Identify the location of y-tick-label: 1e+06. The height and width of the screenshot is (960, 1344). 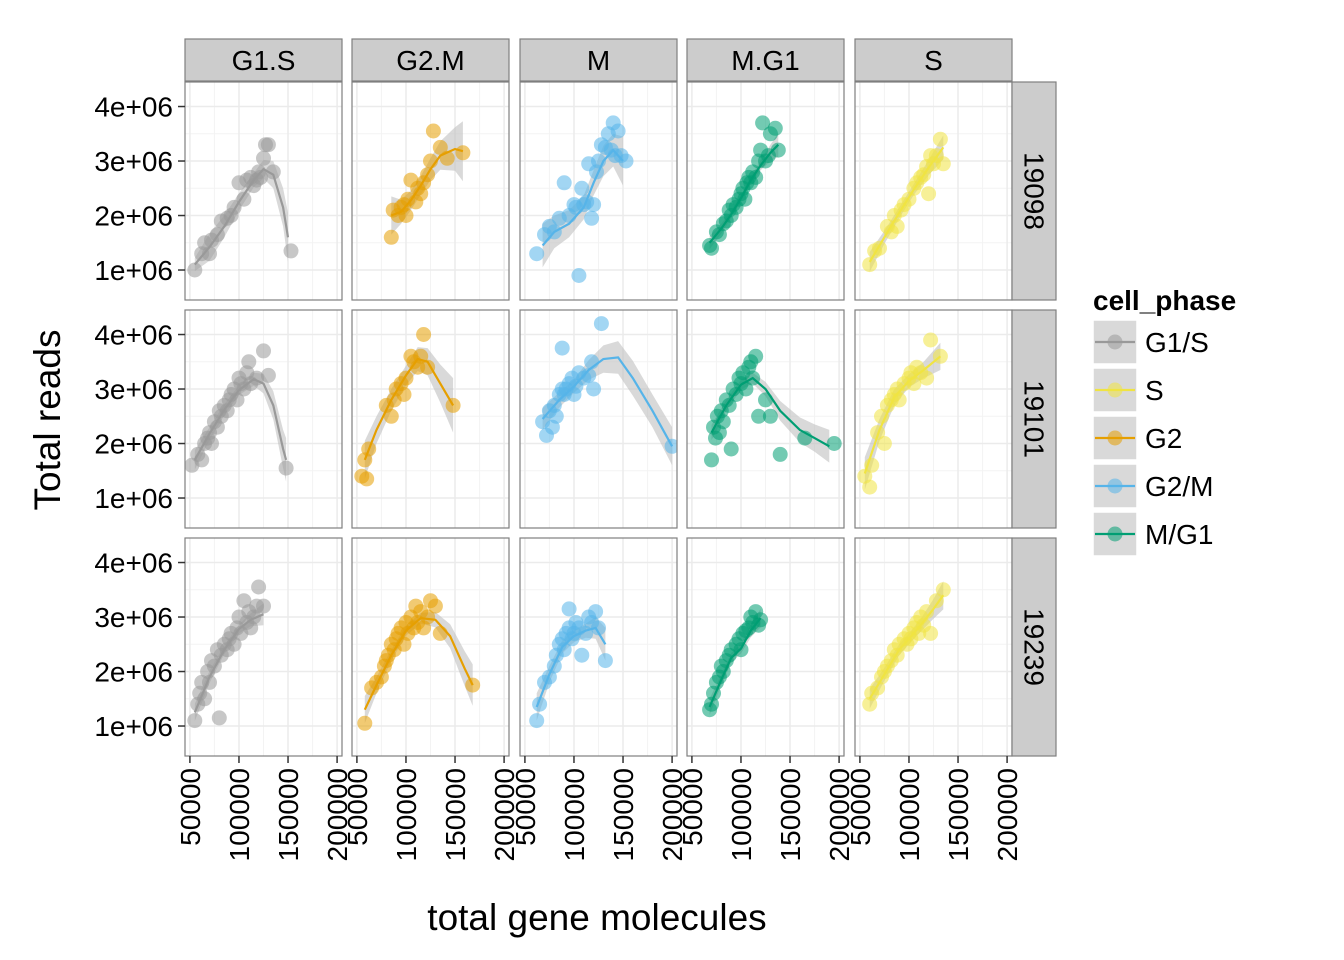
(133, 498).